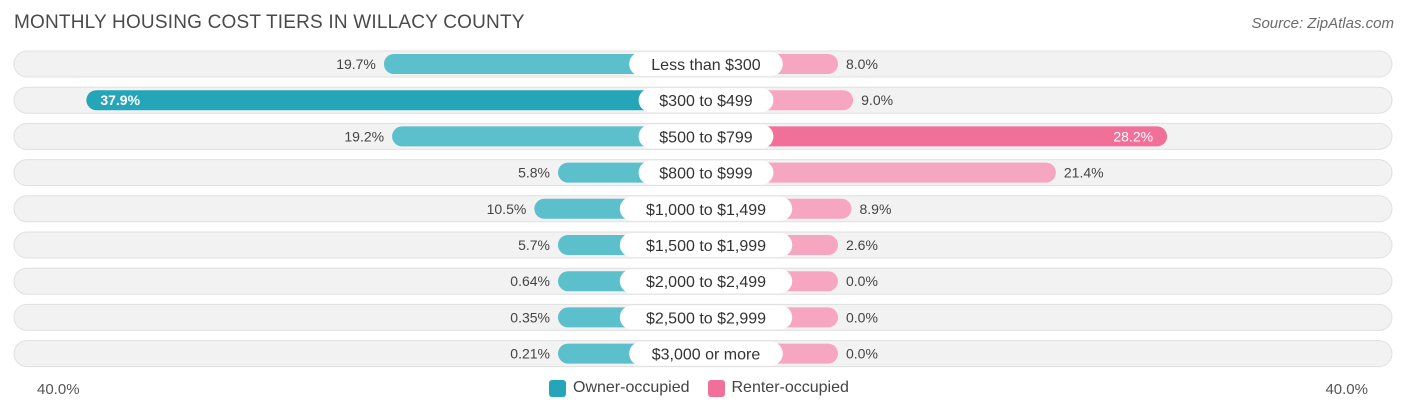  I want to click on source-label: Source: ZipAtlas.com, so click(1322, 23).